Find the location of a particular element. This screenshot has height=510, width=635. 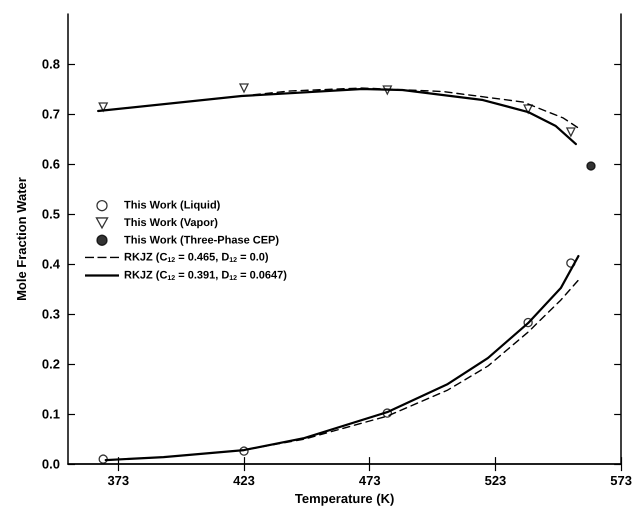

x-tick-label: 373 is located at coordinates (118, 480).